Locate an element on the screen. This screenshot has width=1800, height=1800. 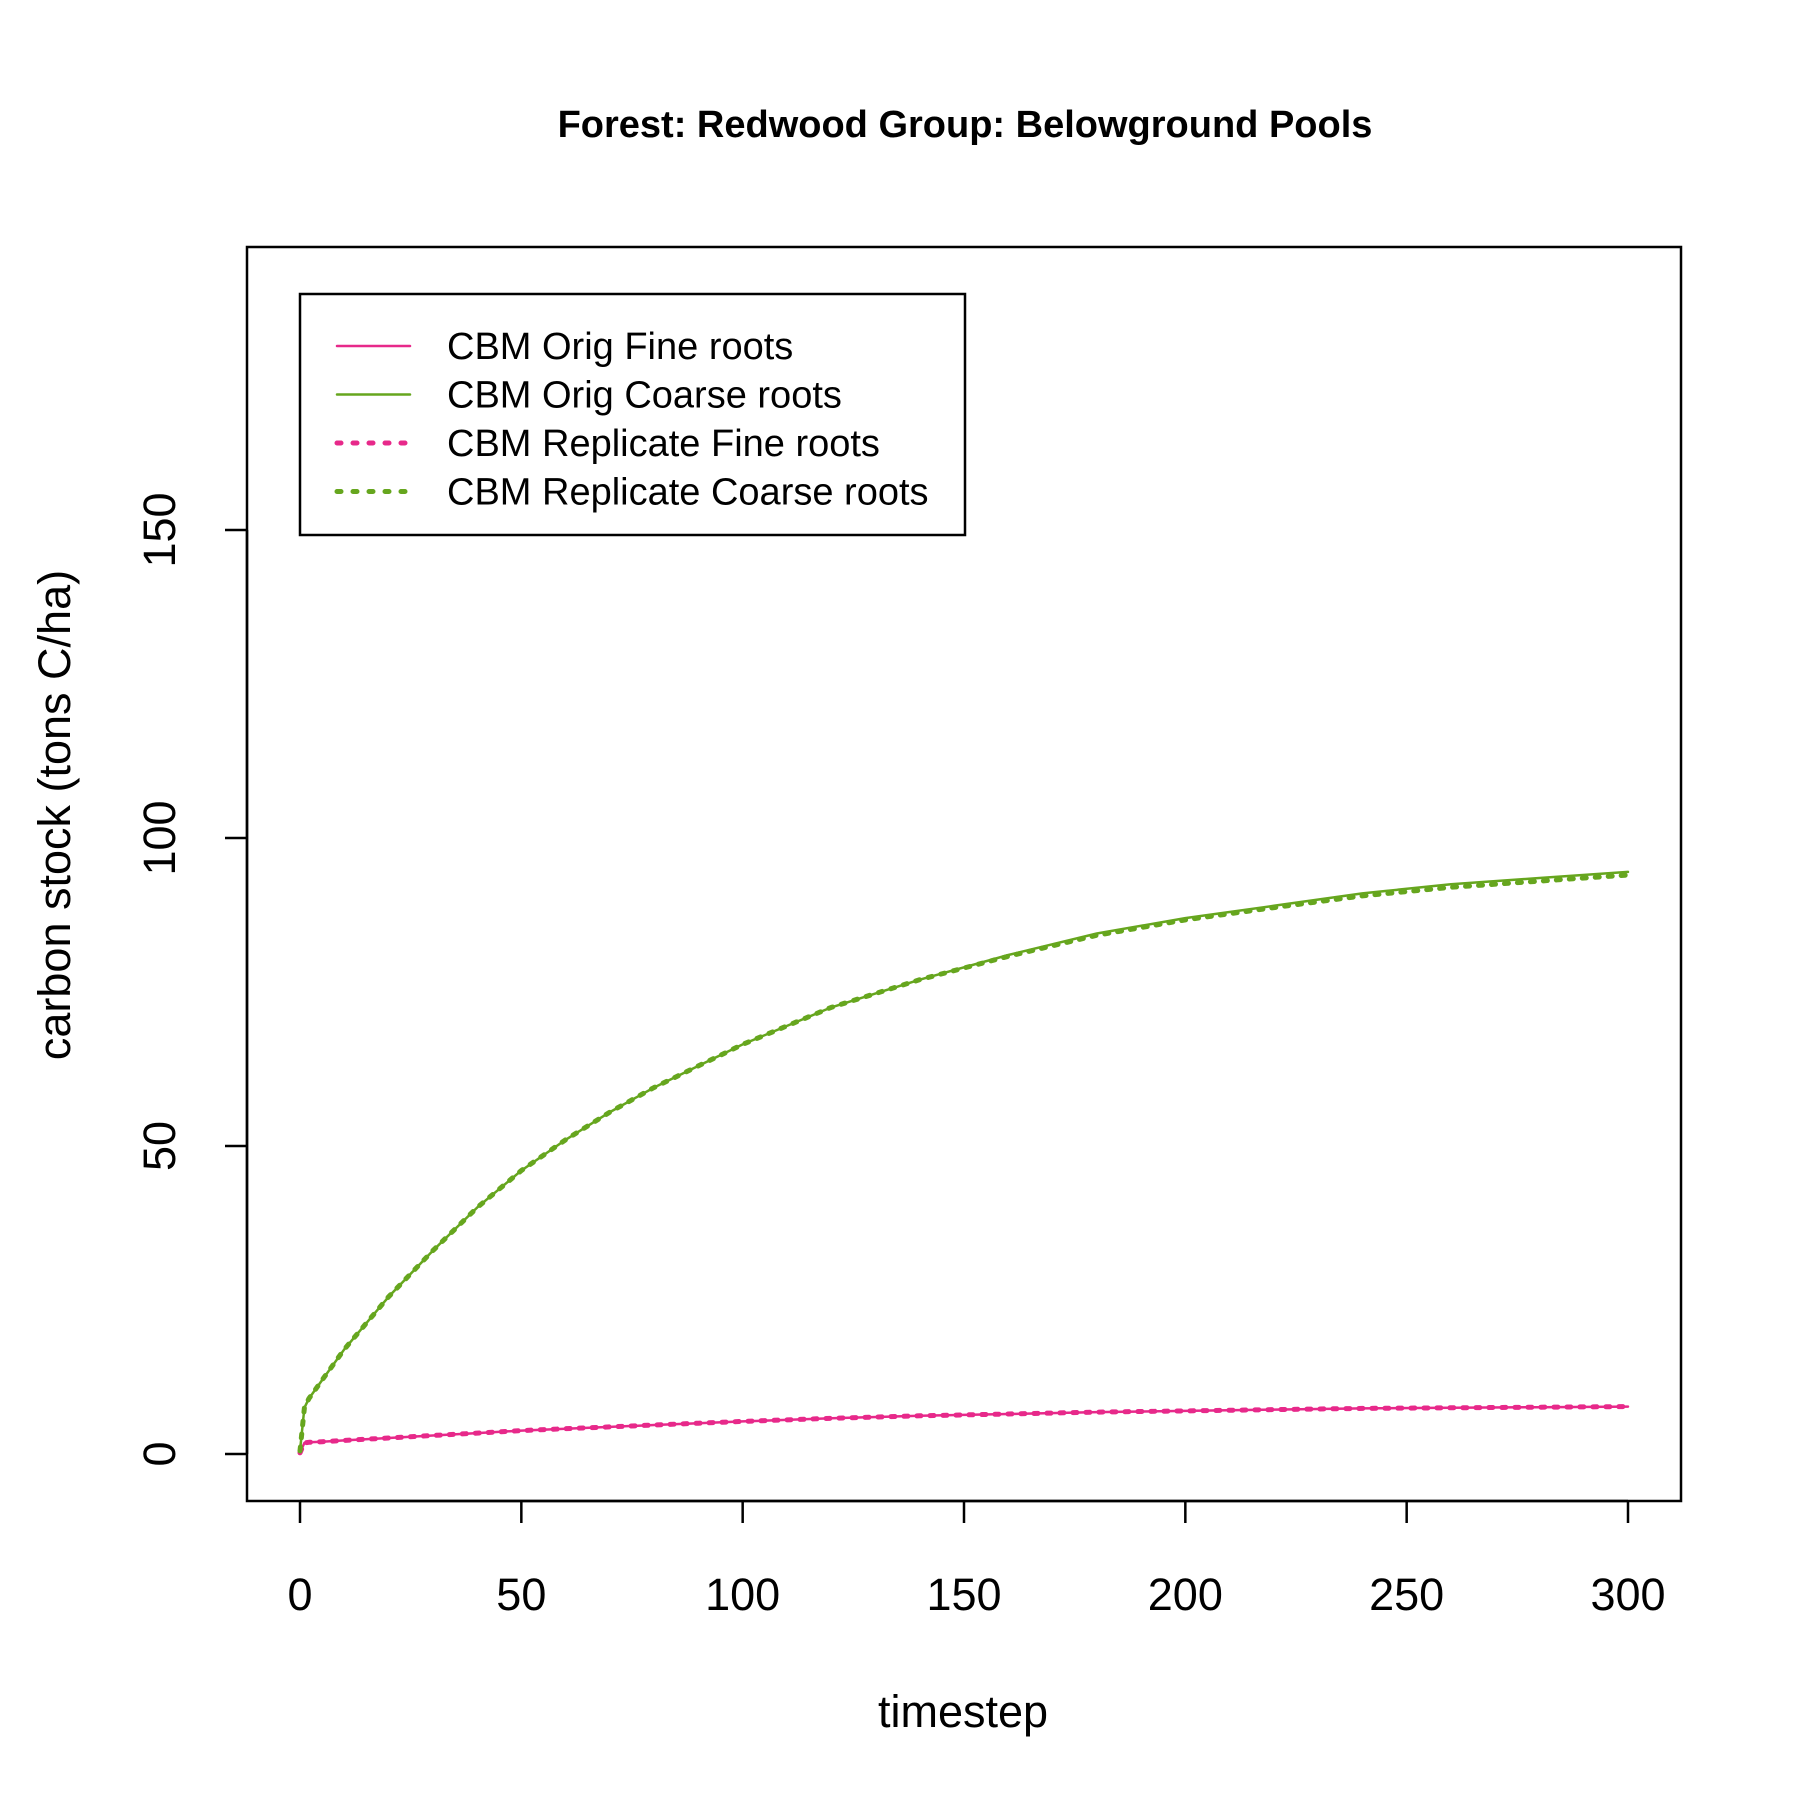
x-tick-label: 150 is located at coordinates (963, 1594).